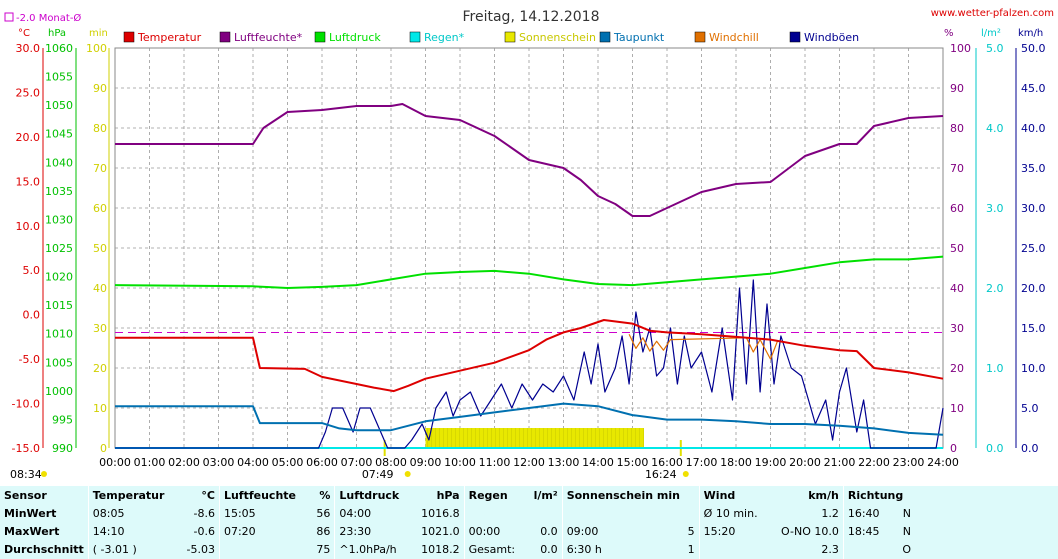 Image resolution: width=1058 pixels, height=559 pixels. What do you see at coordinates (100, 128) in the screenshot?
I see `tick-label-sunshine: 80` at bounding box center [100, 128].